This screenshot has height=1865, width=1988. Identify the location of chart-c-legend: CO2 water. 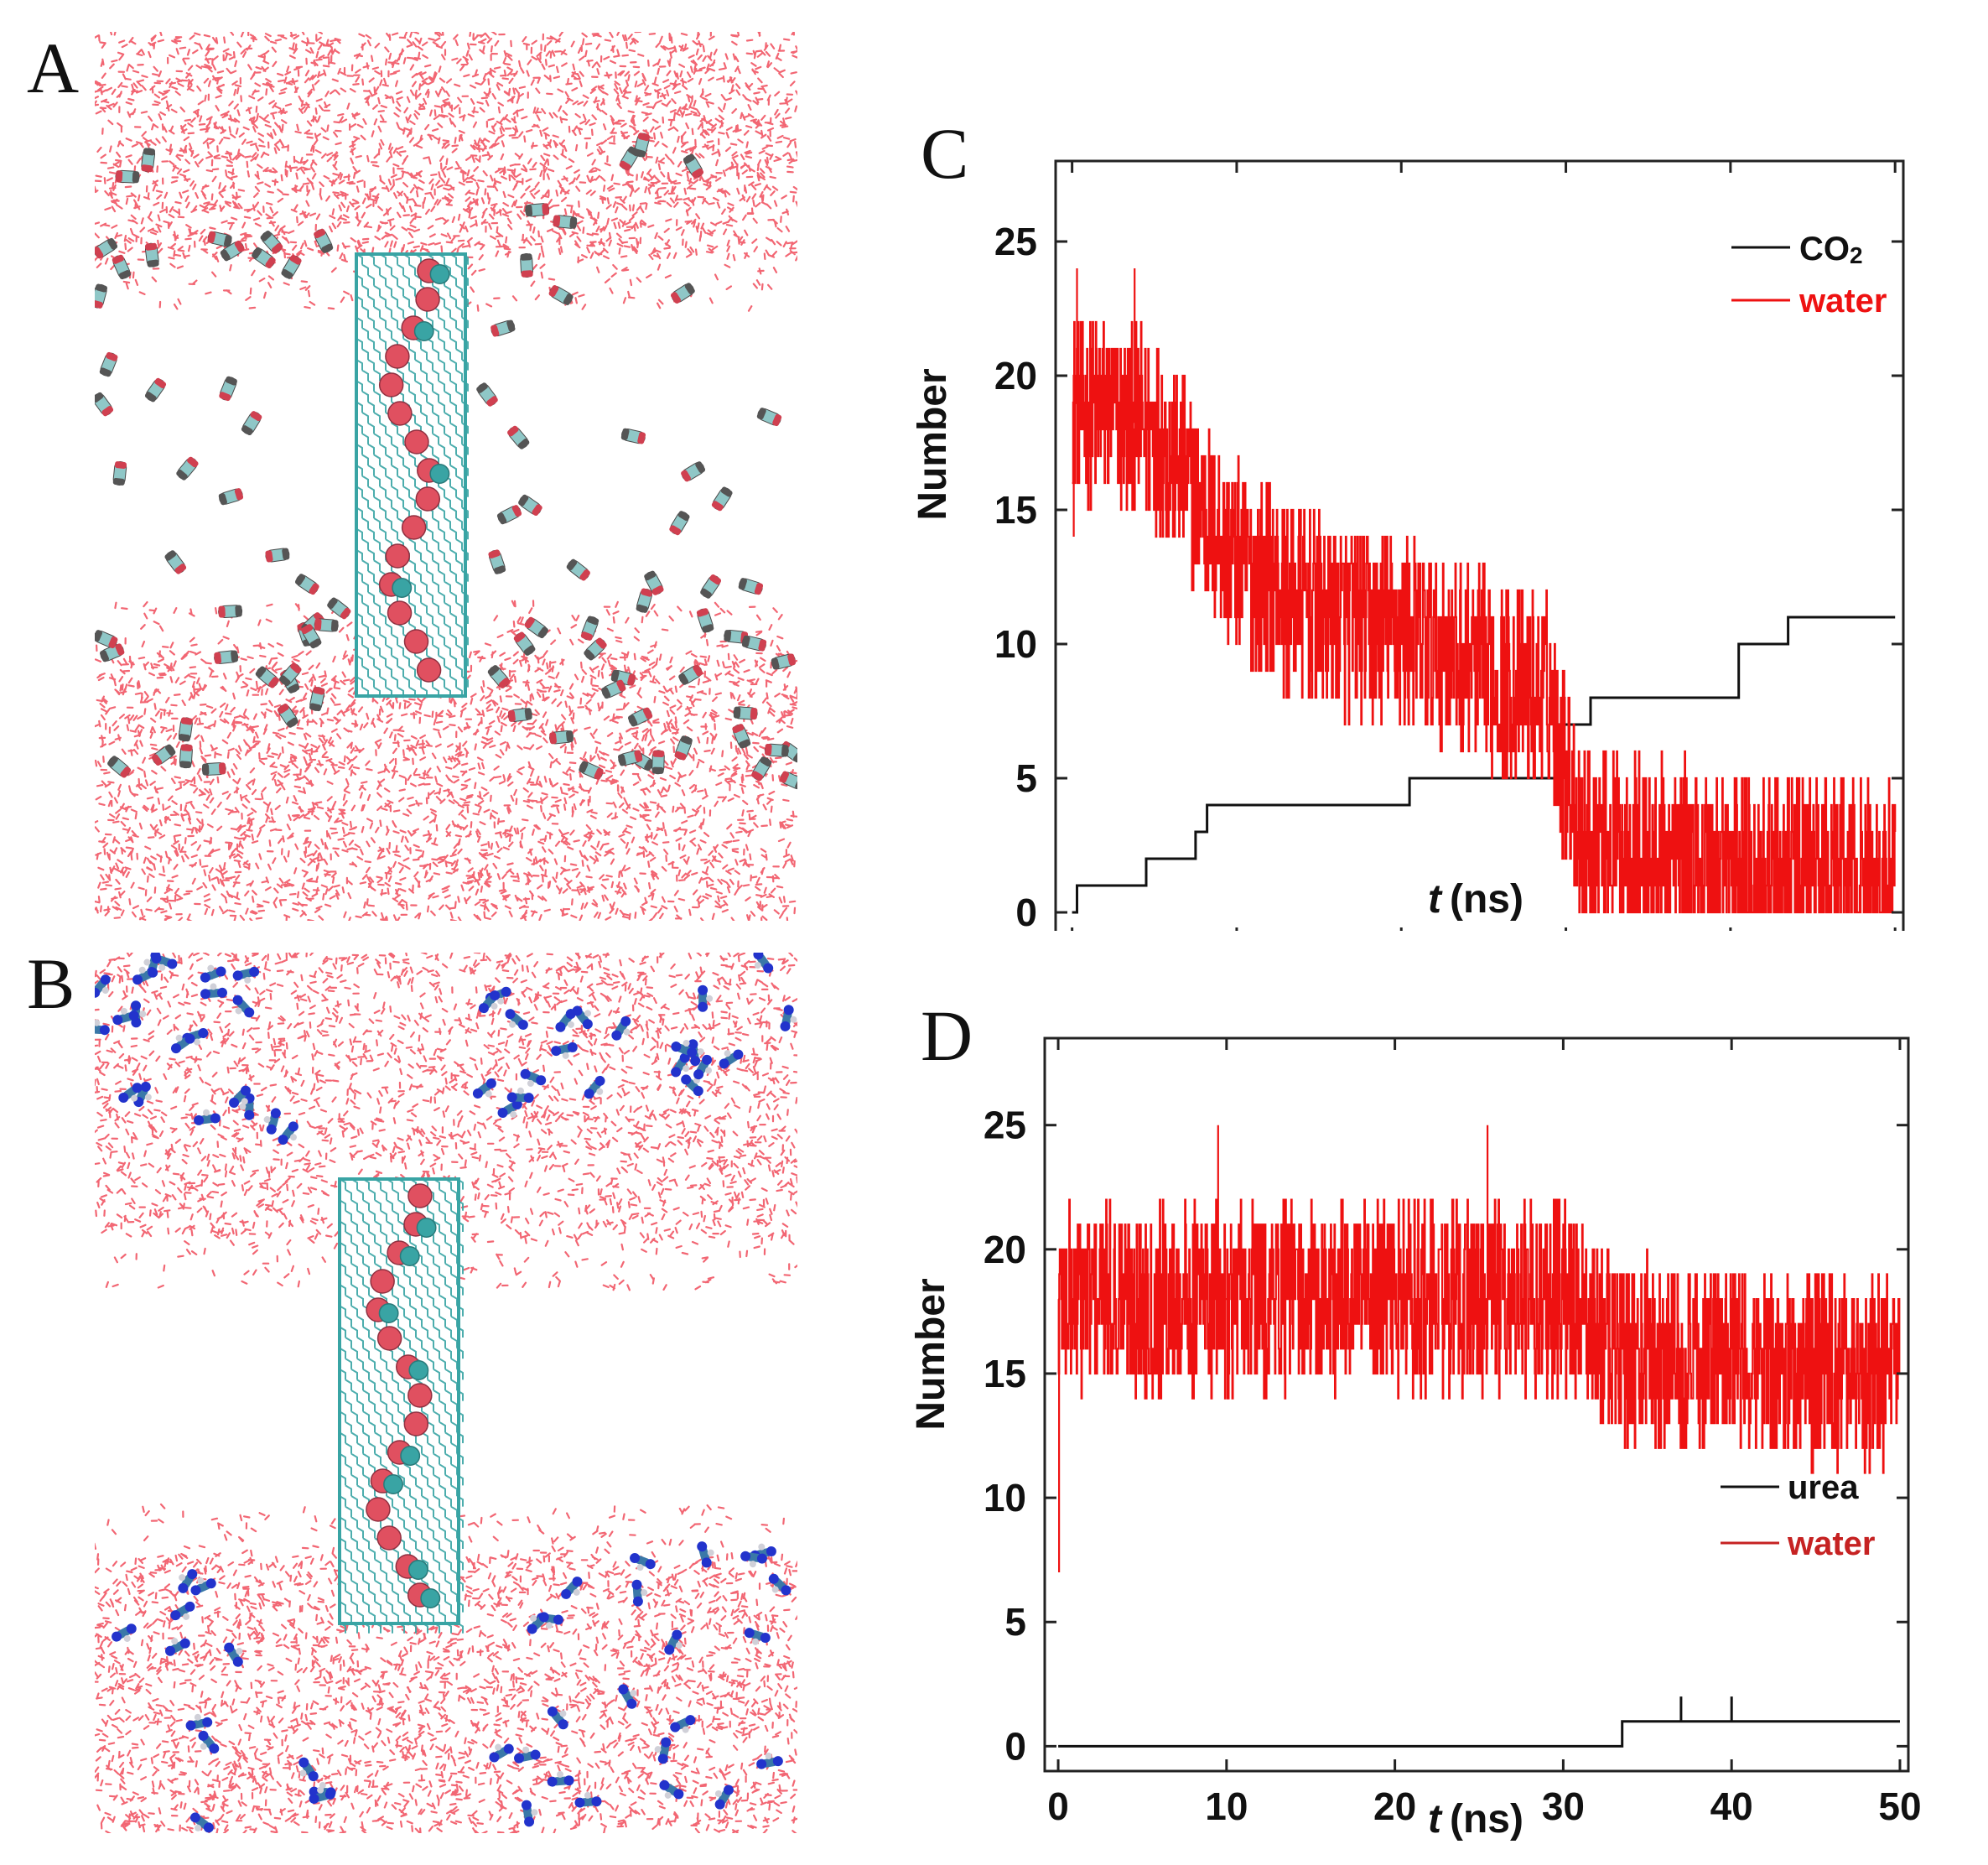
(1809, 275).